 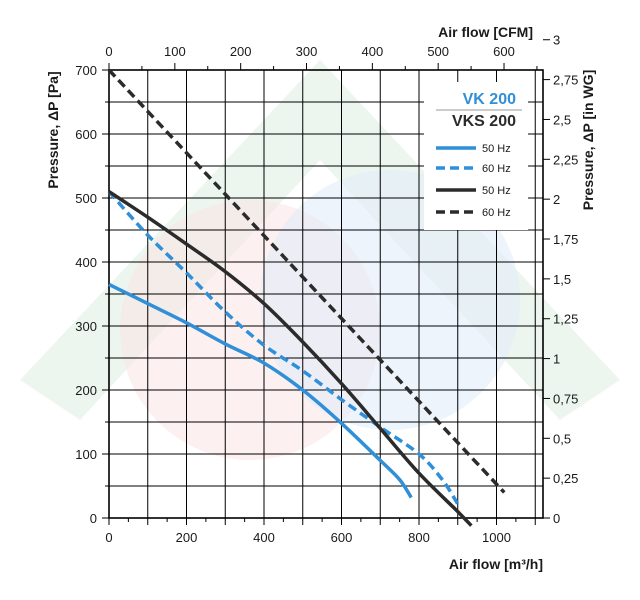 What do you see at coordinates (86, 326) in the screenshot?
I see `y-tick-label: 300` at bounding box center [86, 326].